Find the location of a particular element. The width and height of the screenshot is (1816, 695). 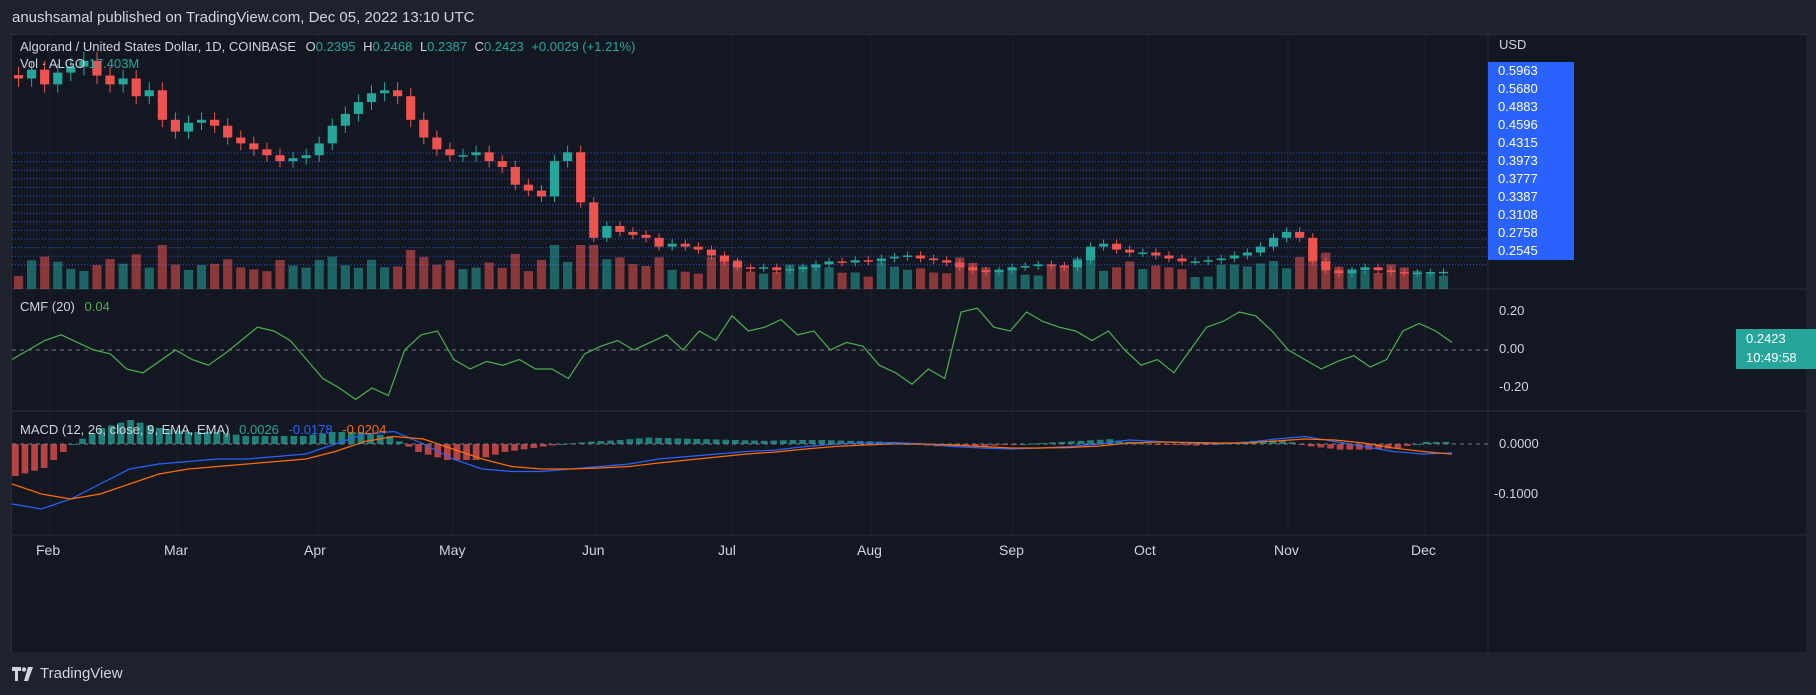

volume-label: Vol · ALGO is located at coordinates (53, 63).